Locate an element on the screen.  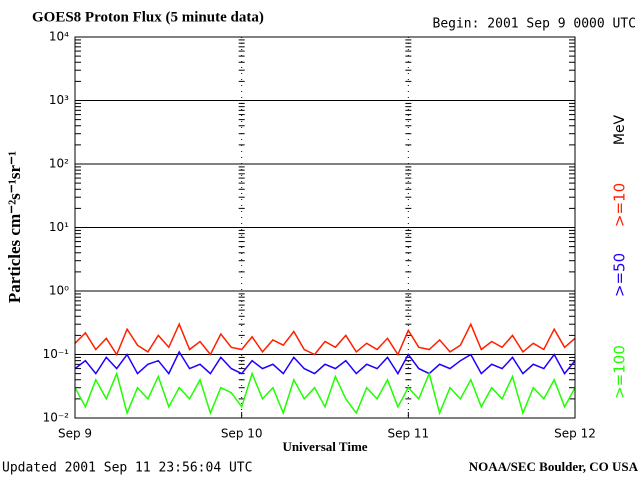
begin-time: Begin: 2001 Sep 9 0000 UTC is located at coordinates (535, 24).